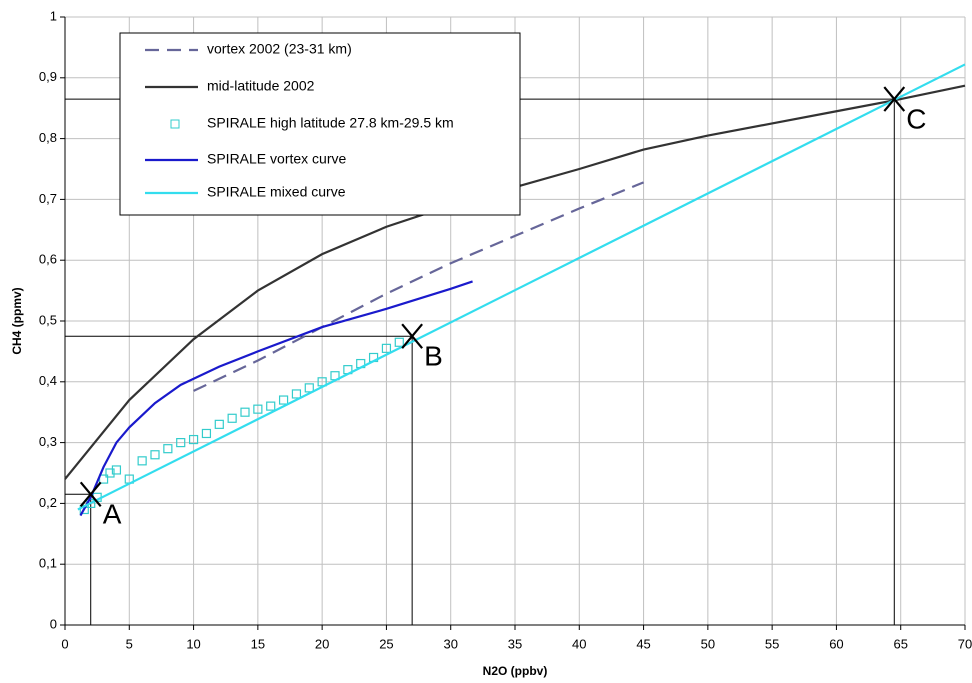 This screenshot has height=683, width=972. I want to click on legend-label: SPIRALE mixed curve, so click(276, 192).